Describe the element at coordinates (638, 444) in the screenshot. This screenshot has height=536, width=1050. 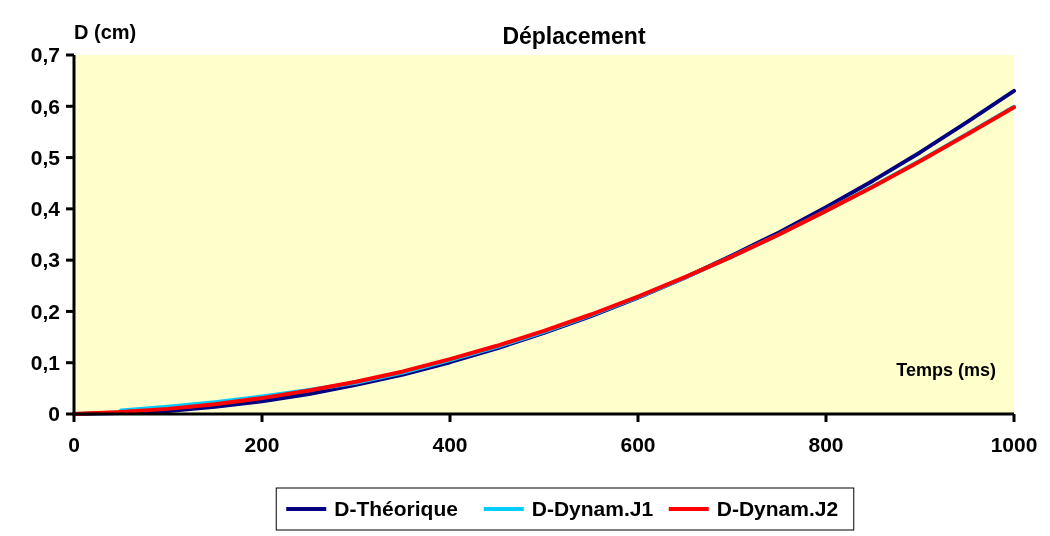
I see `x-tick-label: 600` at that location.